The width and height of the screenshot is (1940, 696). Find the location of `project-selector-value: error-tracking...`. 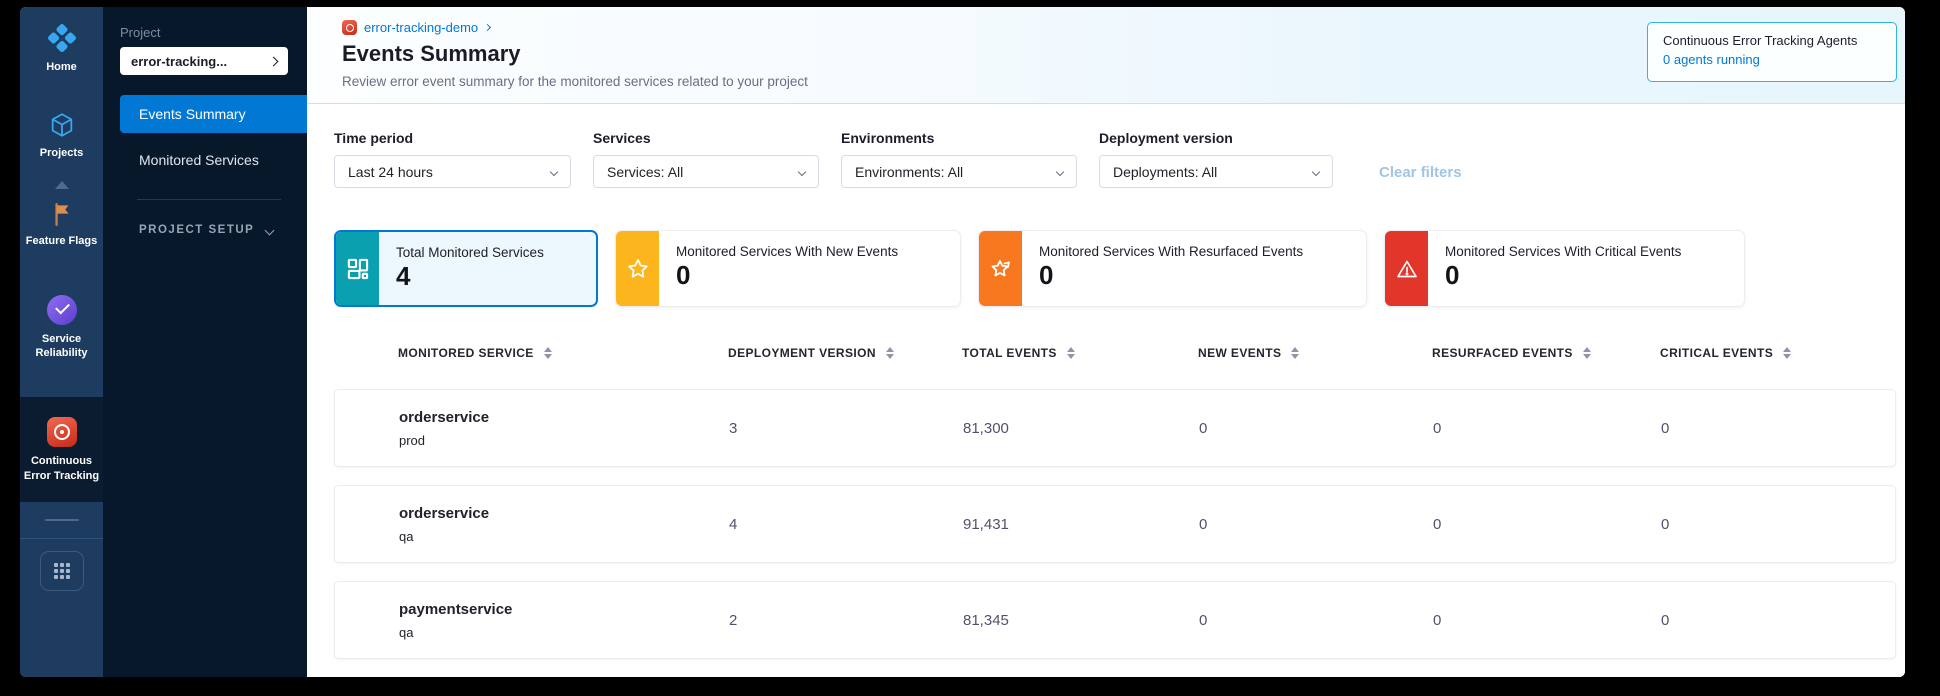

project-selector-value: error-tracking... is located at coordinates (179, 61).